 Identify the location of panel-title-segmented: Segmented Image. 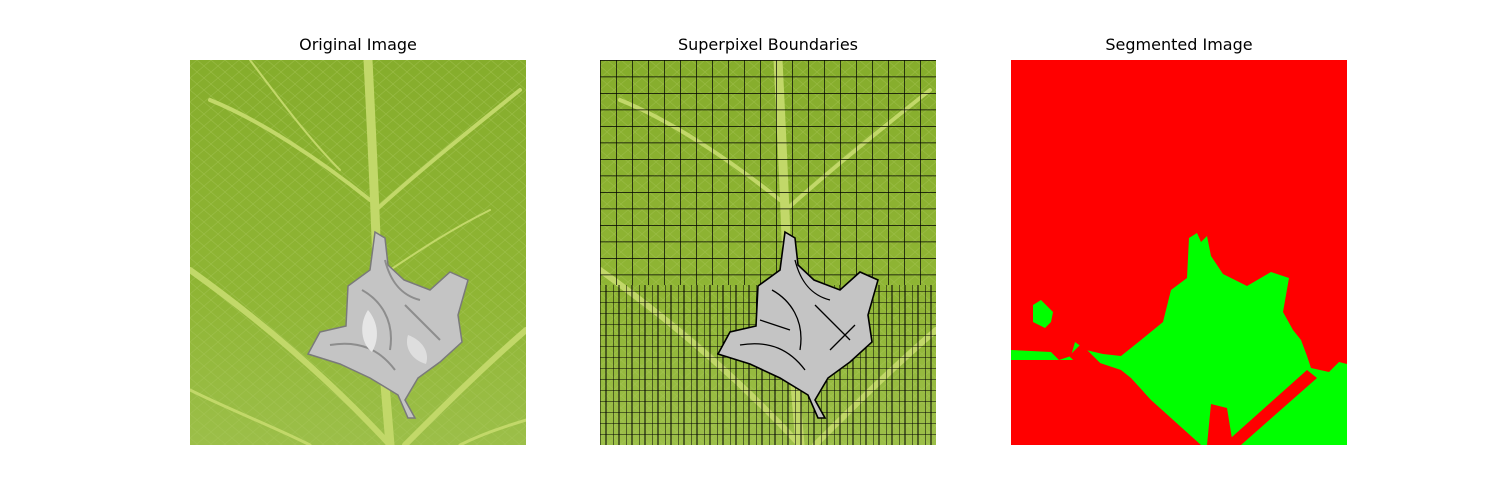
(1179, 44).